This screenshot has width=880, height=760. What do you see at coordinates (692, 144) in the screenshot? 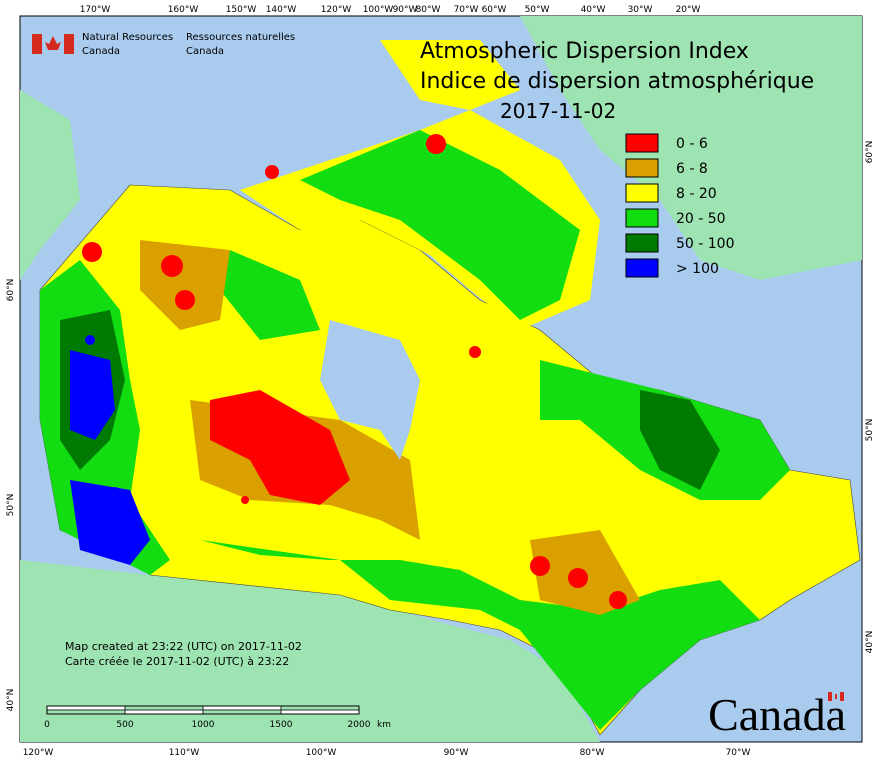
I see `legend-label: 0 - 6` at bounding box center [692, 144].